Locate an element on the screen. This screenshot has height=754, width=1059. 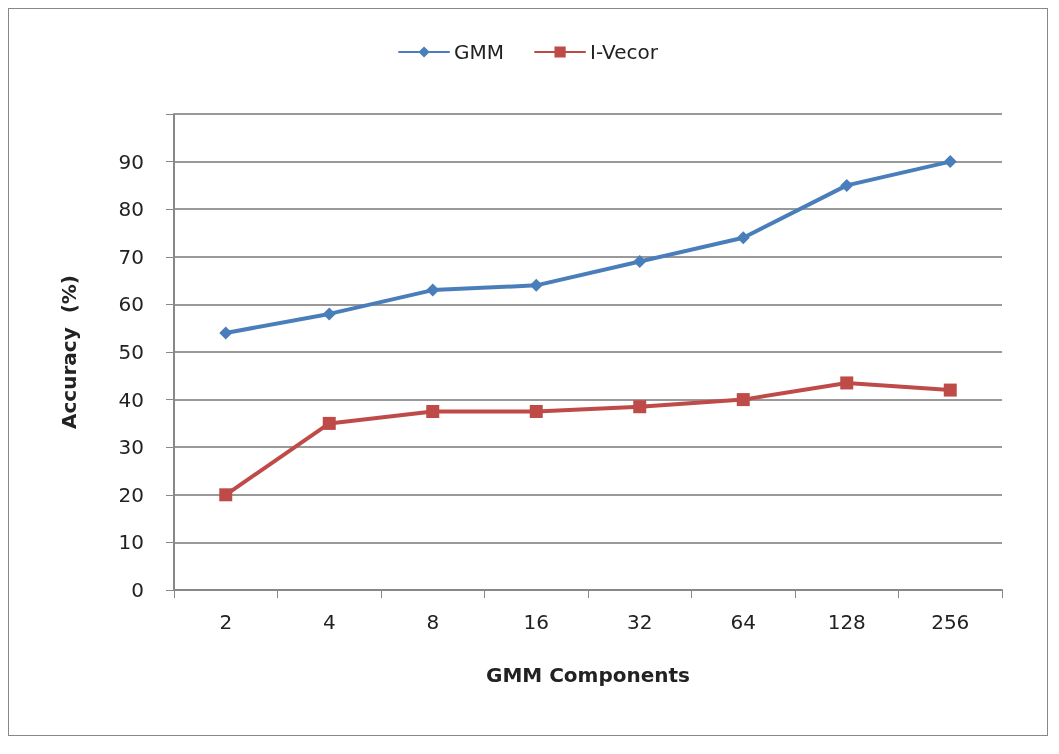
y-tick-label: 10 is located at coordinates (131, 542).